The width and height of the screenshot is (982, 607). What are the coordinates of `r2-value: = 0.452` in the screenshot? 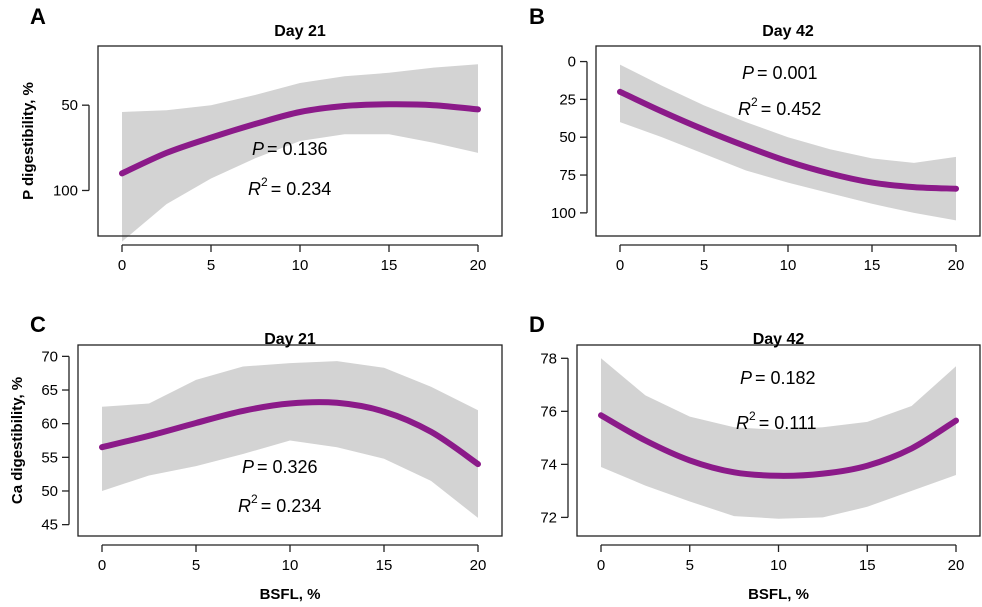 It's located at (791, 109).